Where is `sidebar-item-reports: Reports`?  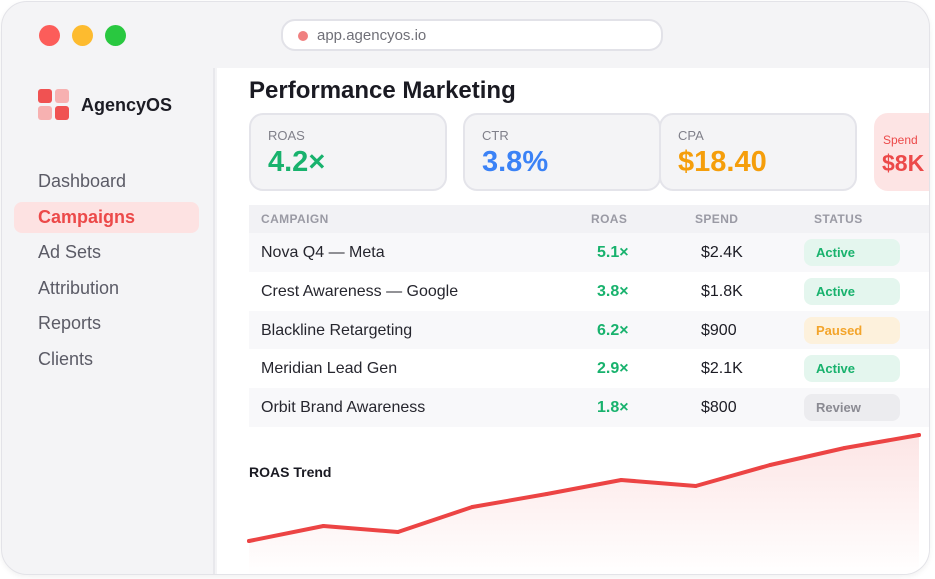 sidebar-item-reports: Reports is located at coordinates (70, 323).